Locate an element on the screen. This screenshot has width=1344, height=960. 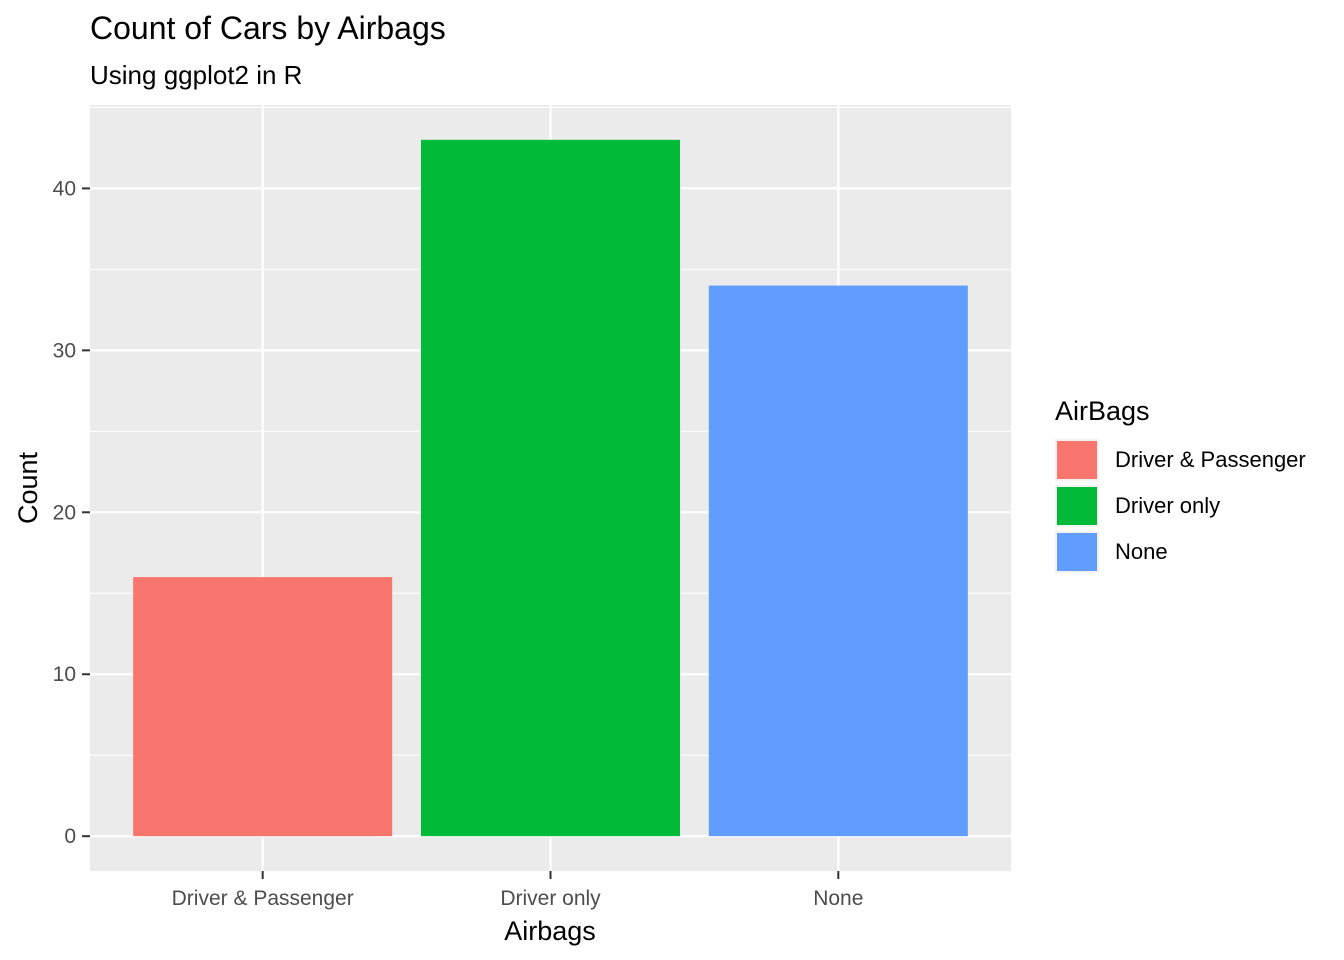
bar-driver-only is located at coordinates (550, 488).